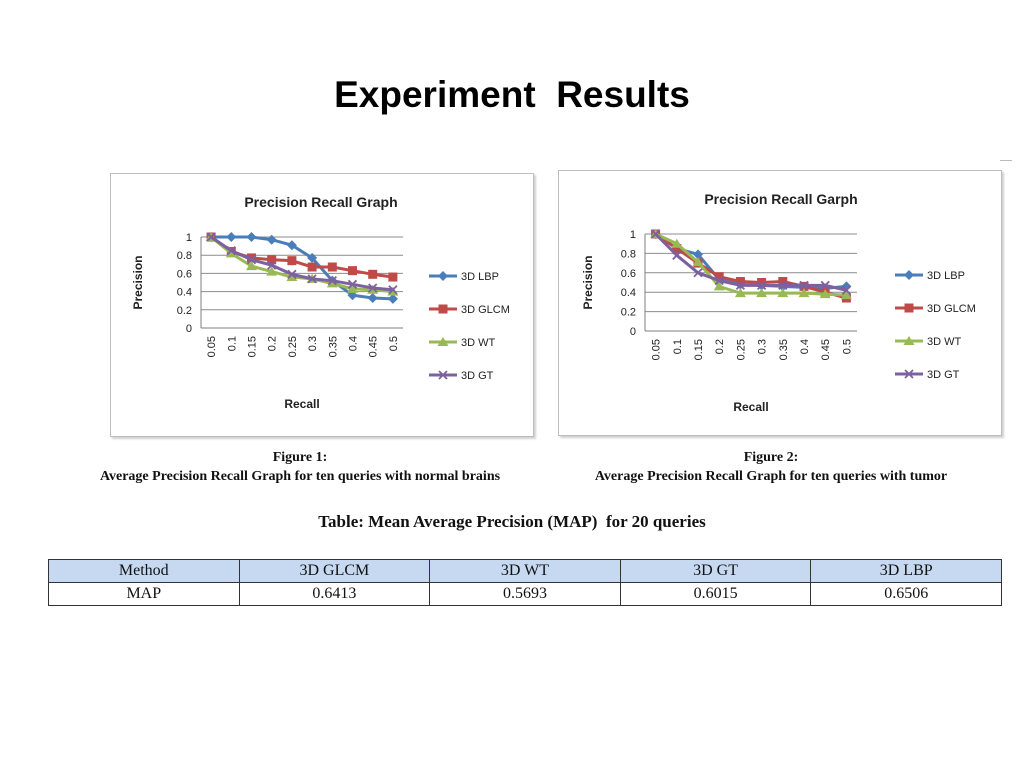  Describe the element at coordinates (525, 571) in the screenshot. I see `table-header-cell: 3D WT` at that location.